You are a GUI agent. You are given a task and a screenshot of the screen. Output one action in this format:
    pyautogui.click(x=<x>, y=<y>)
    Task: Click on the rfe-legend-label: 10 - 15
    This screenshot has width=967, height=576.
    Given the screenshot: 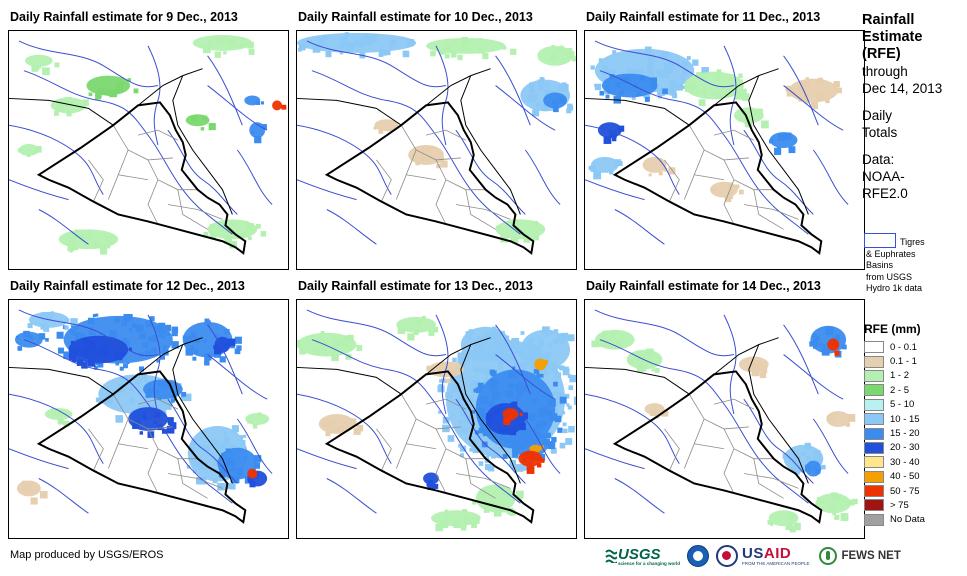 What is the action you would take?
    pyautogui.click(x=905, y=419)
    